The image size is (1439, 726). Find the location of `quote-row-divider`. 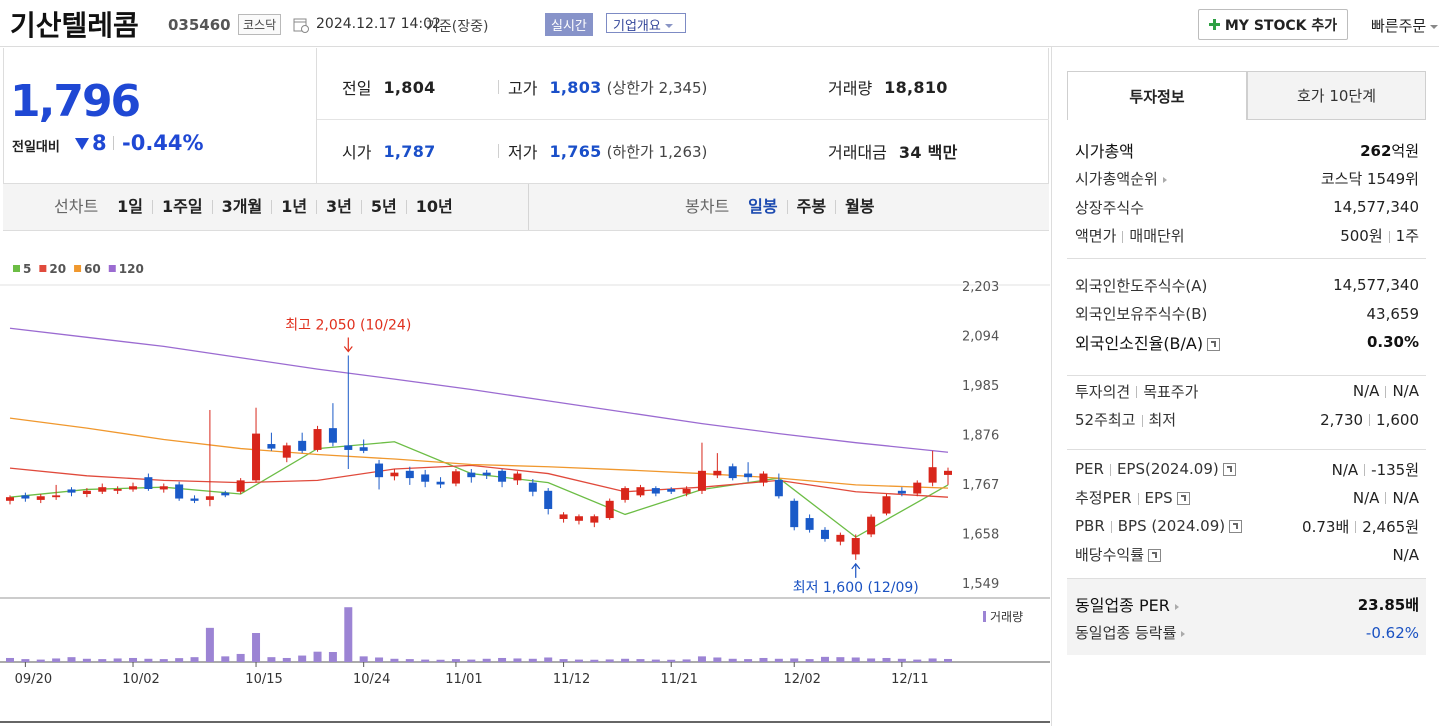

quote-row-divider is located at coordinates (683, 119).